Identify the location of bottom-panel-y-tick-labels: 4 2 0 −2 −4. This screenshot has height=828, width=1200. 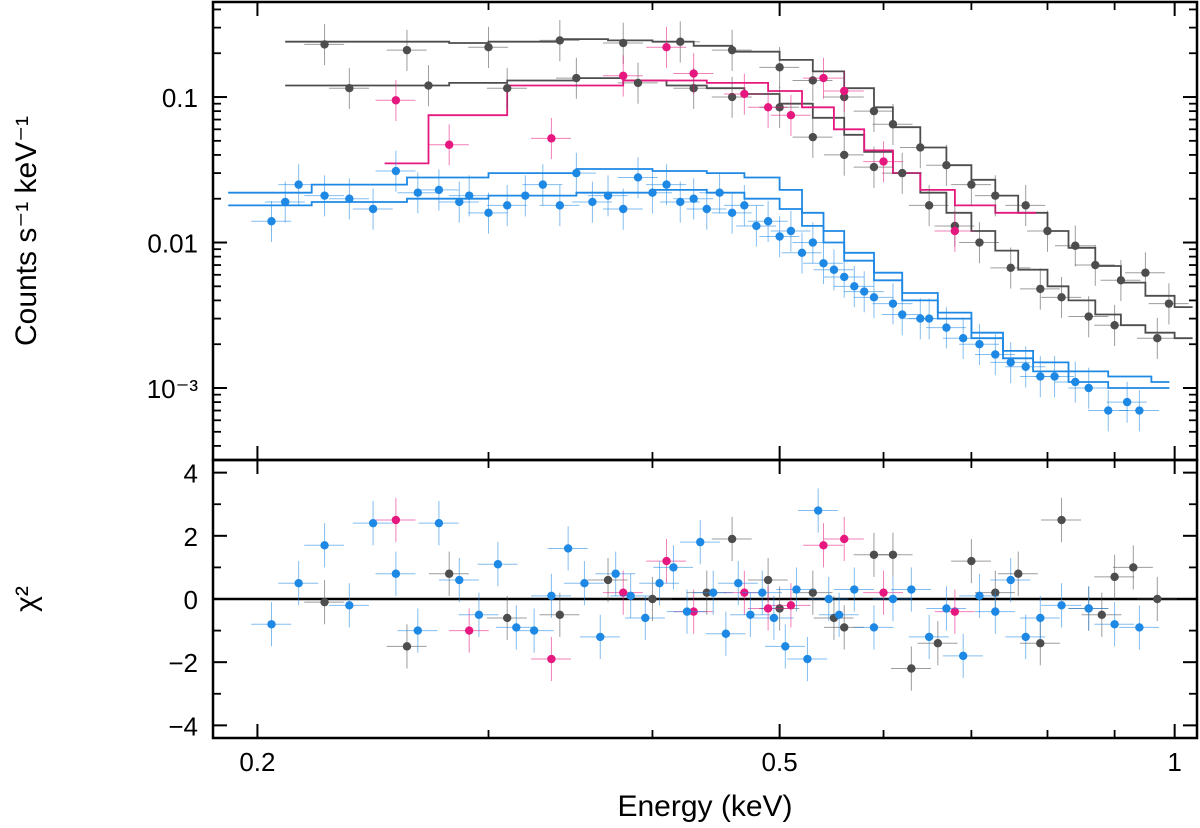
(183, 600).